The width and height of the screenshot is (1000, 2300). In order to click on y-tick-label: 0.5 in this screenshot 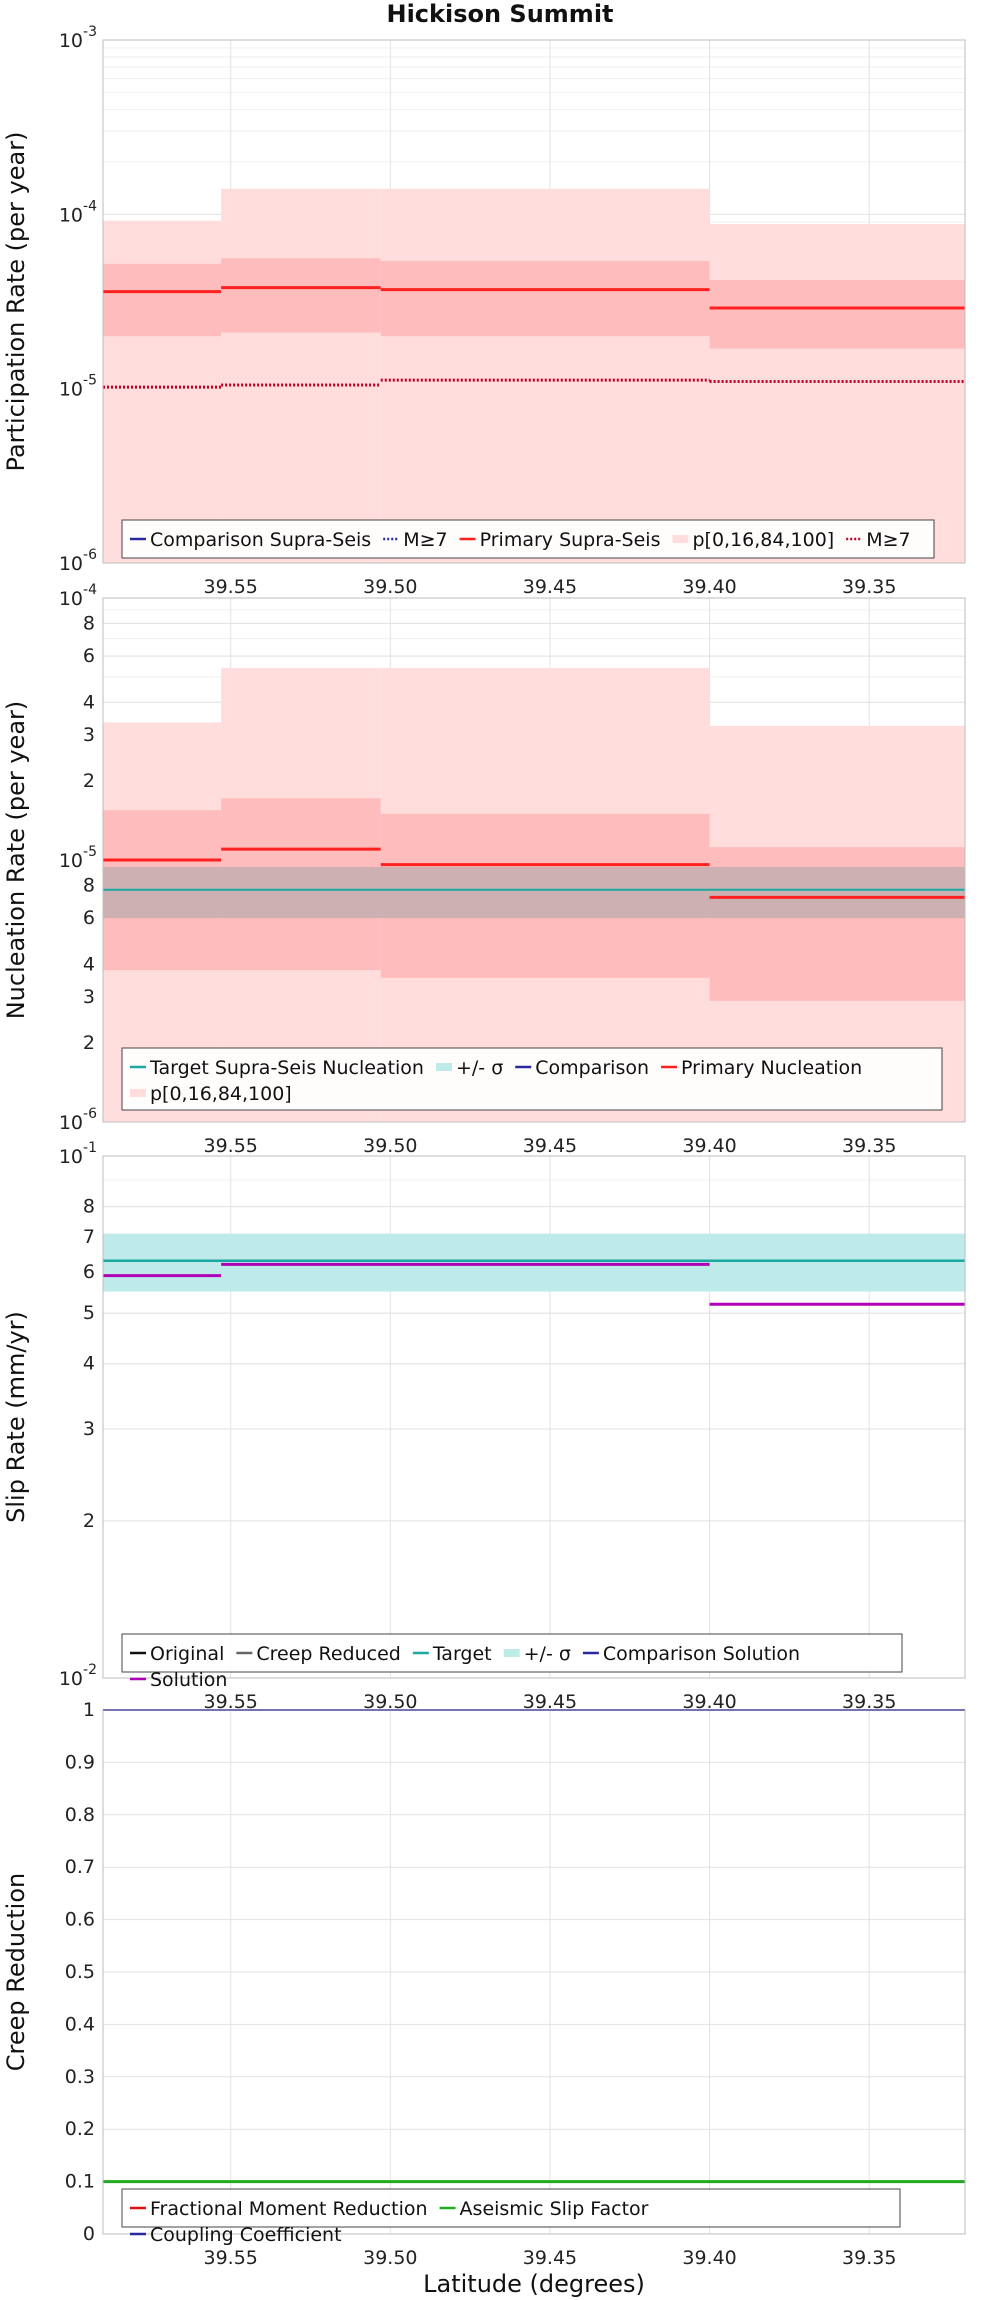, I will do `click(80, 1972)`.